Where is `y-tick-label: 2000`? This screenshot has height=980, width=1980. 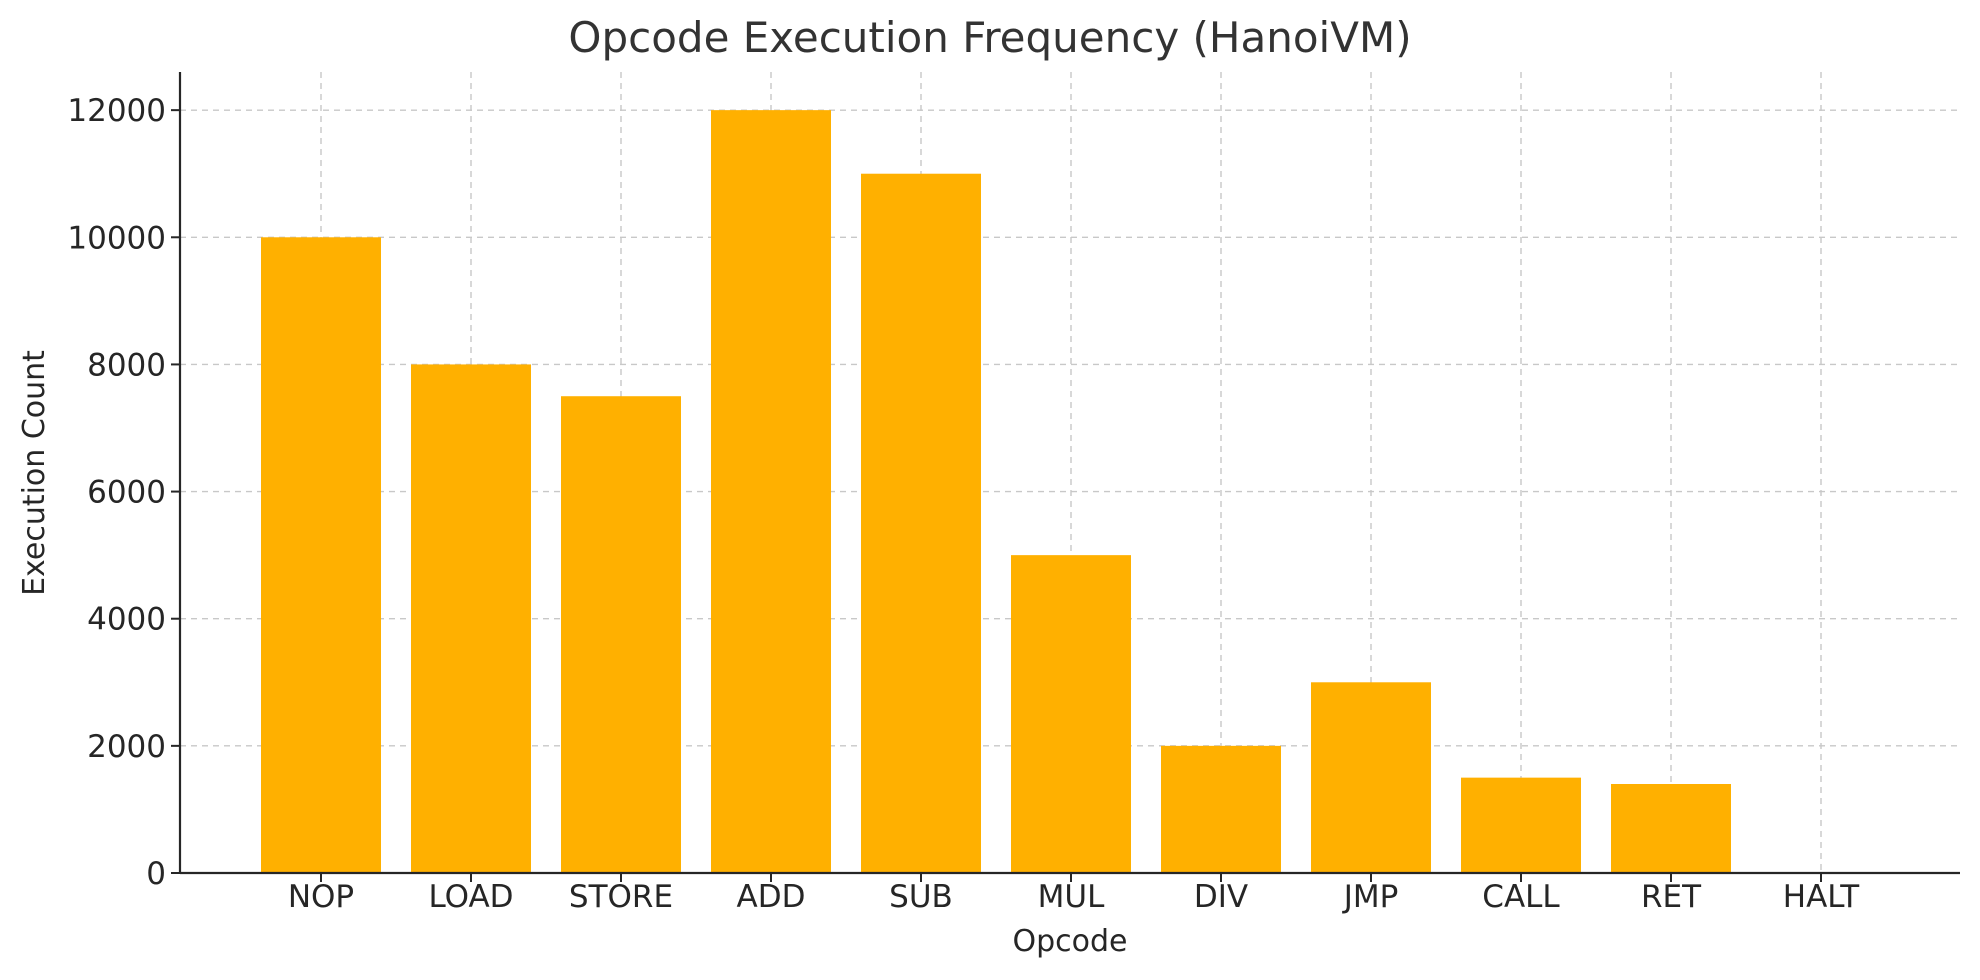
y-tick-label: 2000 is located at coordinates (126, 747).